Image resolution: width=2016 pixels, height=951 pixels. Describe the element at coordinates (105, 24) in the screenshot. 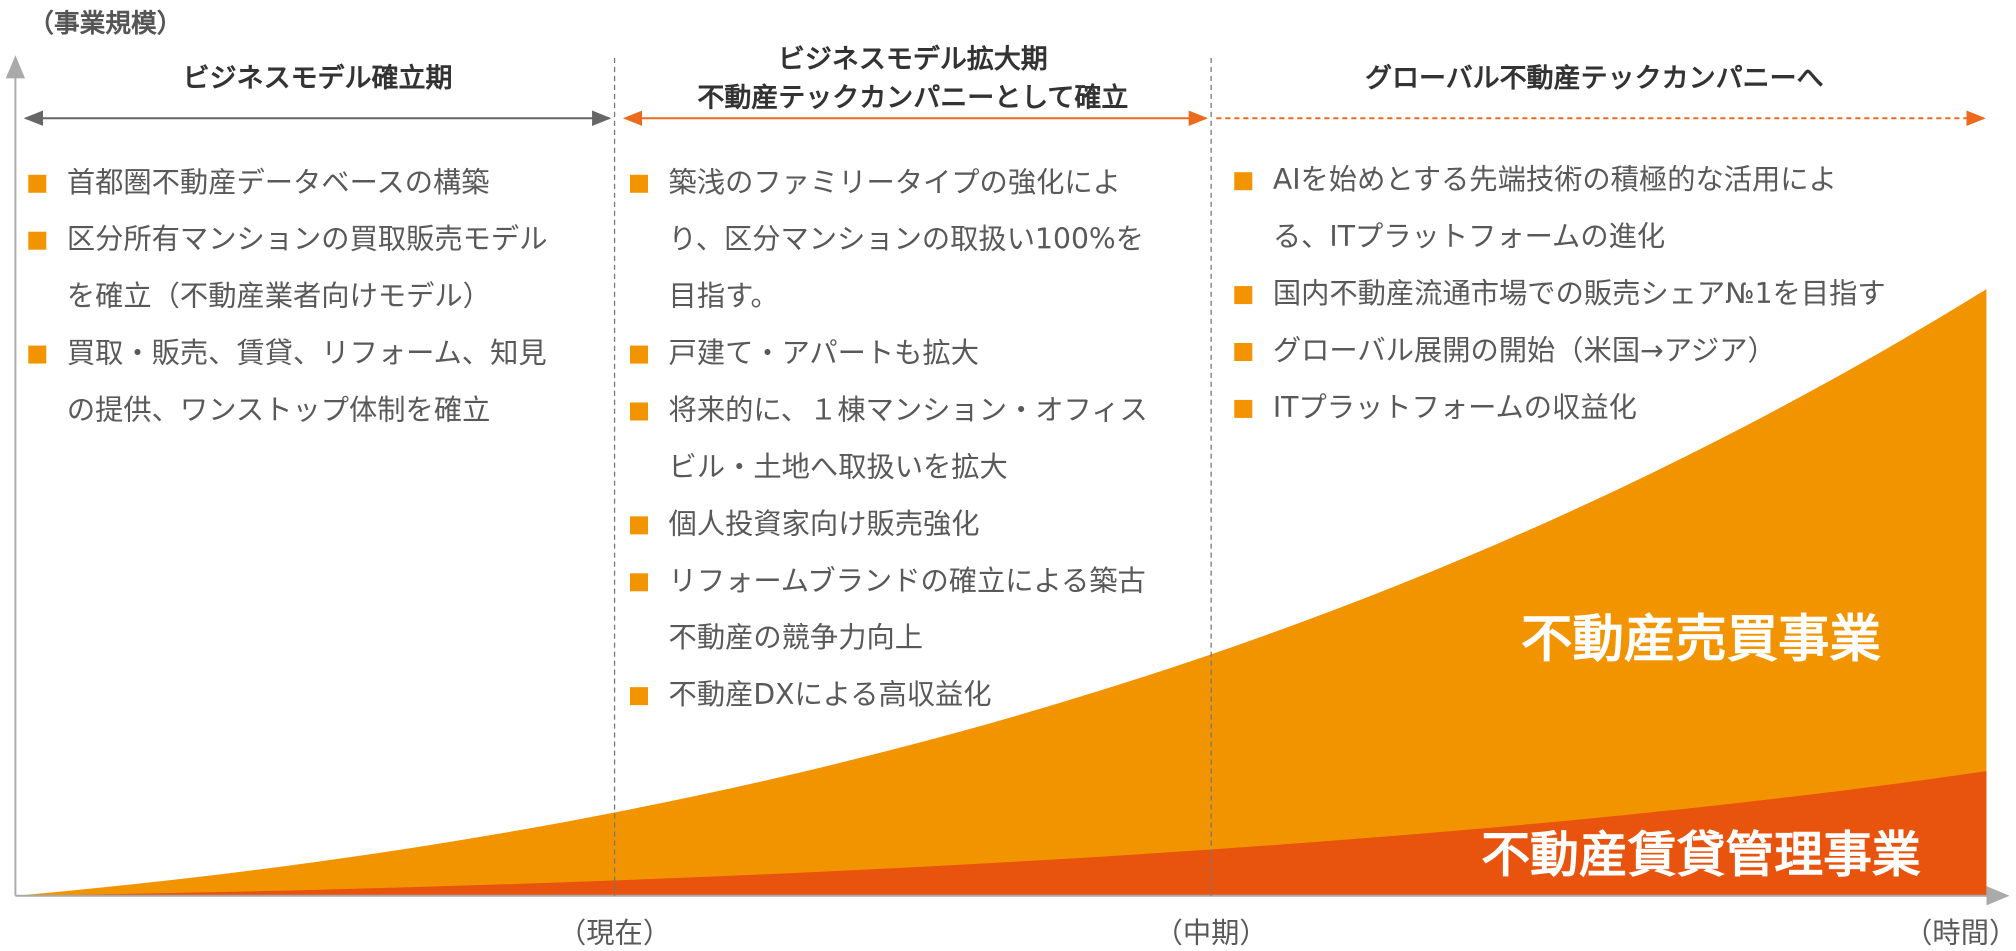

I see `y-label: （事業規模）` at that location.